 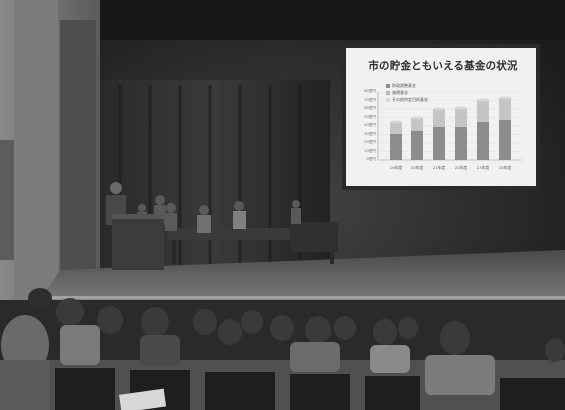 I want to click on x-tick-label: 24年度, so click(x=505, y=167).